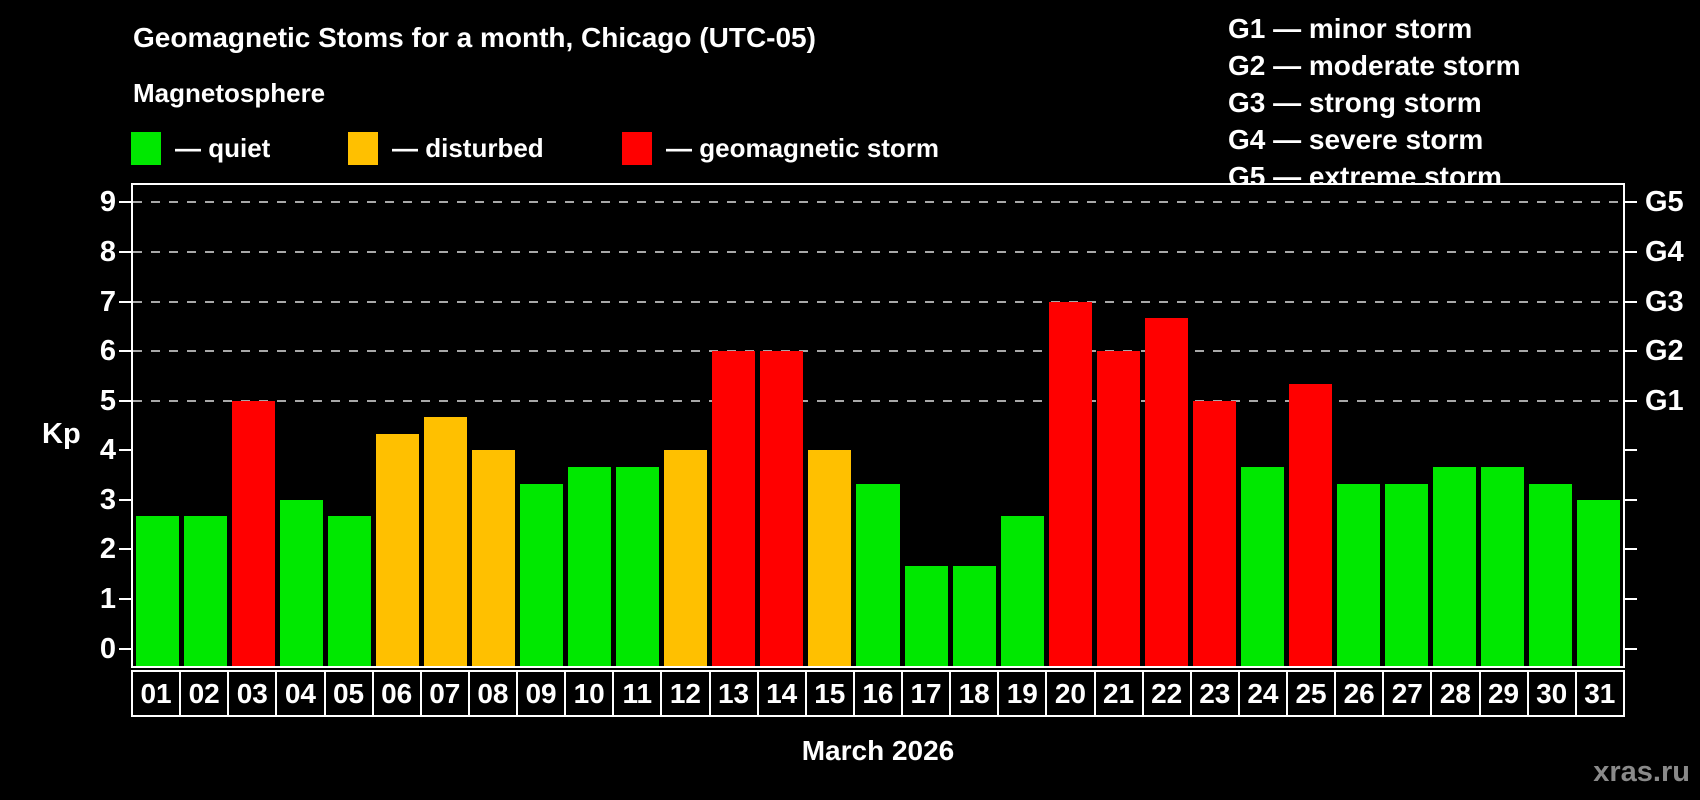 This screenshot has height=800, width=1700. I want to click on day-cell-07: 07, so click(444, 693).